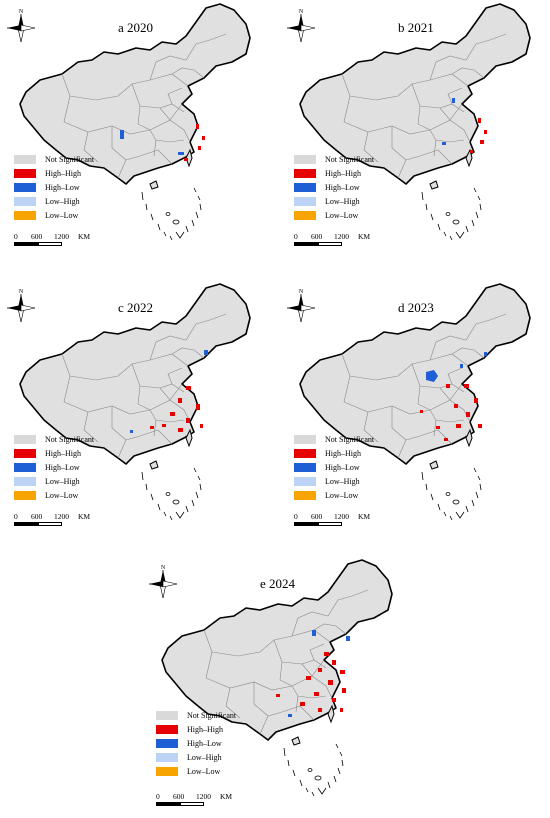 This screenshot has width=550, height=818. Describe the element at coordinates (278, 583) in the screenshot. I see `panel-title: e 2024` at that location.